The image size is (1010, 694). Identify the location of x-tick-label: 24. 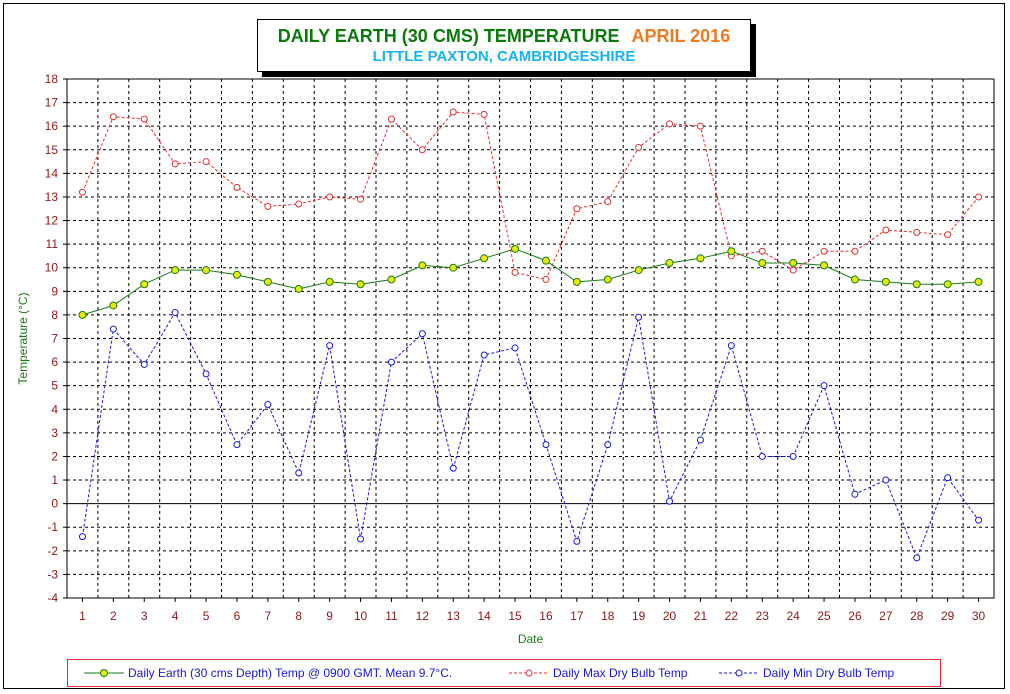
(793, 616).